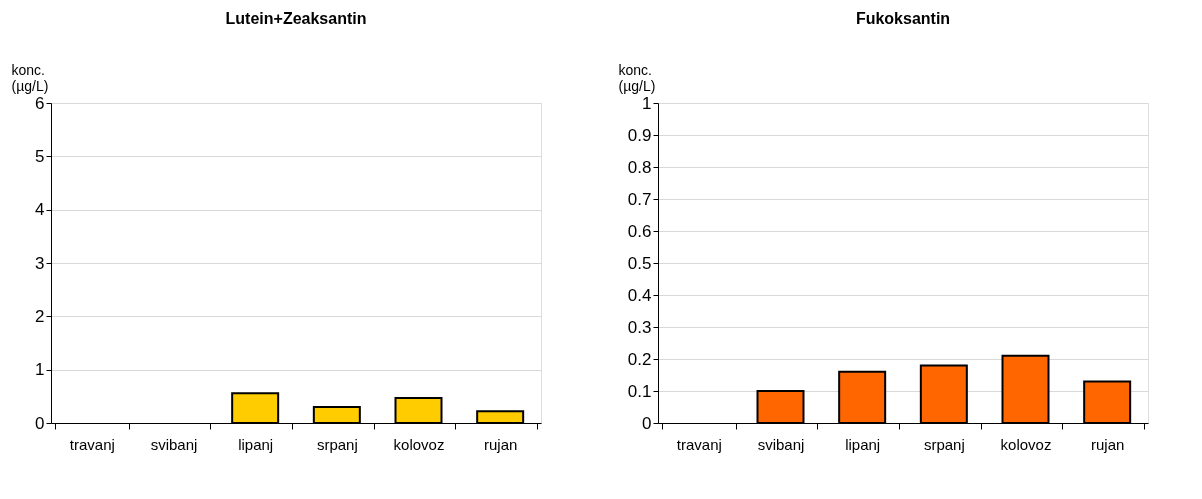 This screenshot has width=1202, height=499. I want to click on y-tick-label: 0.5, so click(639, 263).